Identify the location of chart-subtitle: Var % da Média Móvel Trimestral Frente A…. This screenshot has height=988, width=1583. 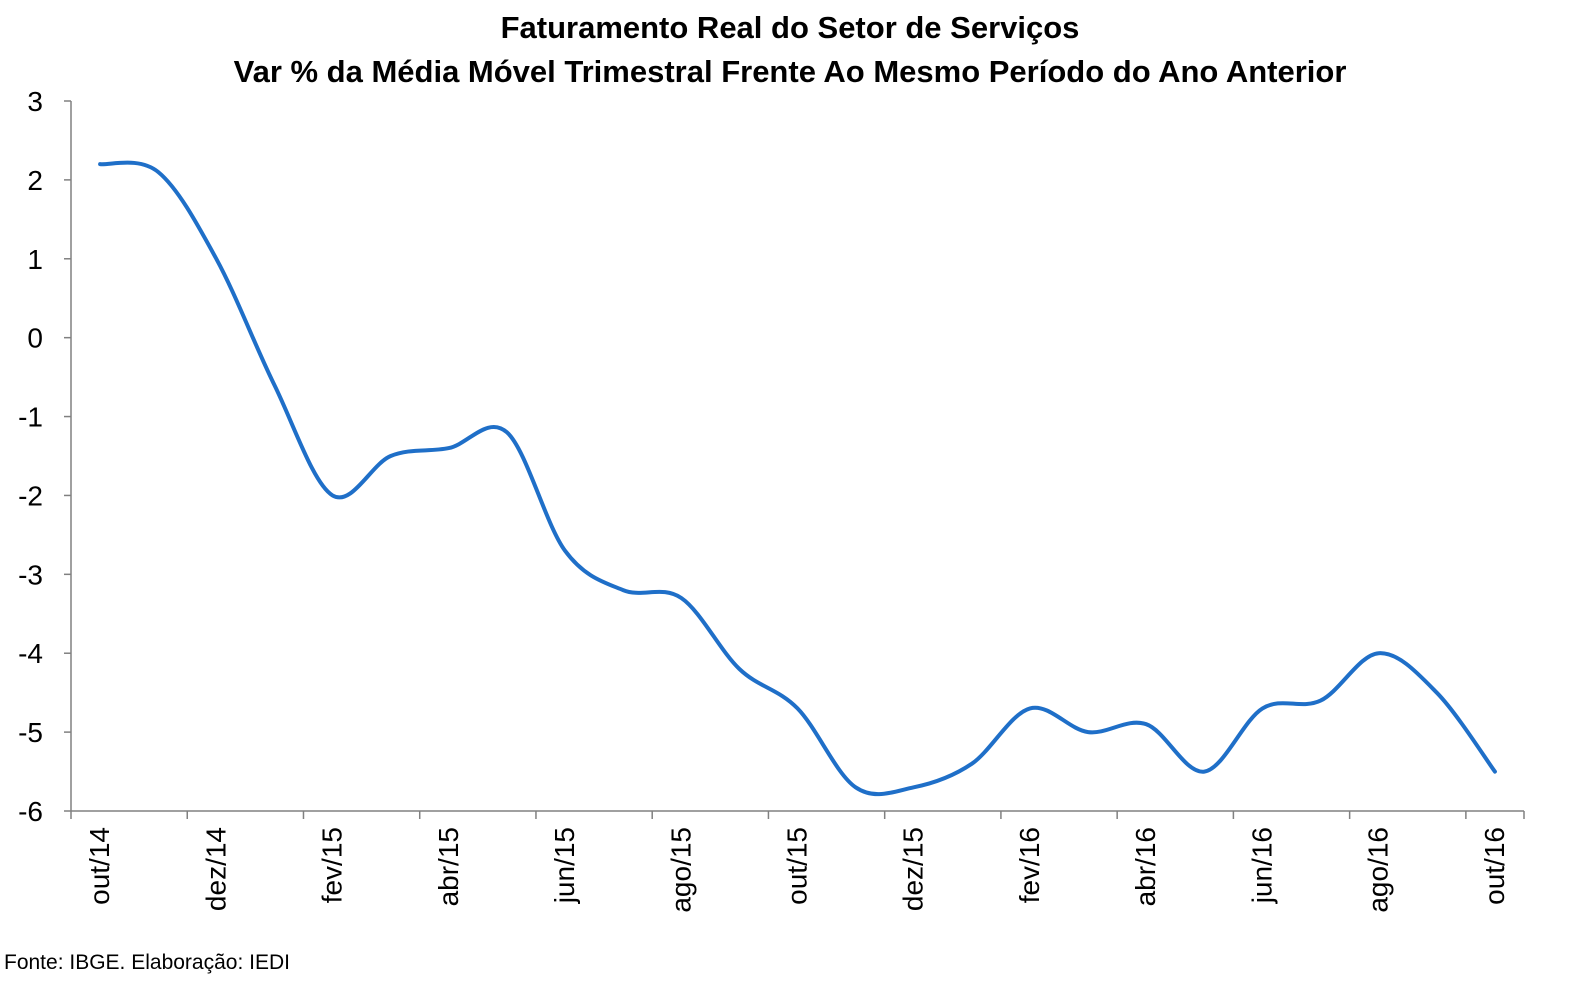
(790, 71).